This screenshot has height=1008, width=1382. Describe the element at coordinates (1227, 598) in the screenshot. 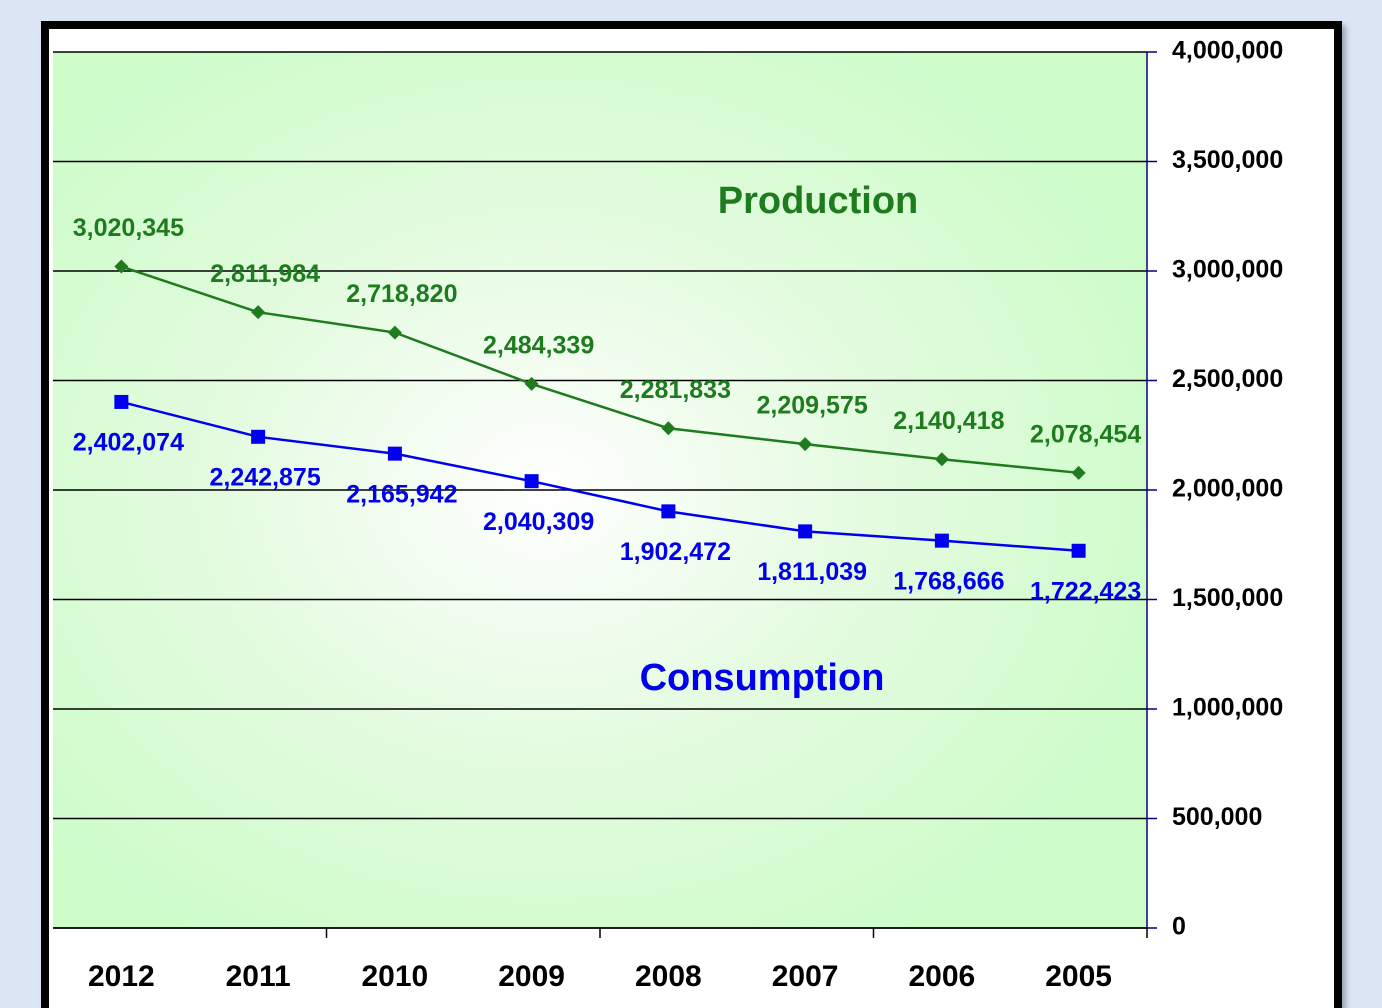

I see `y-tick-label: 1,500,000` at that location.